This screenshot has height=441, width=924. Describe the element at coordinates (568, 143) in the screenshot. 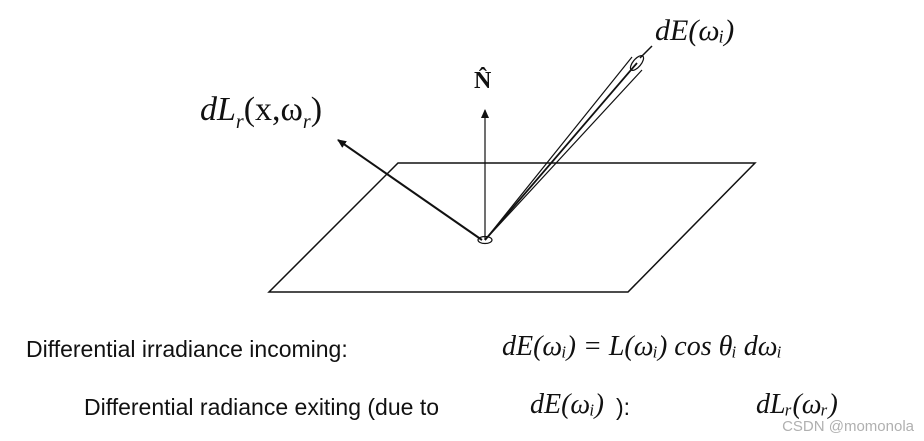

I see `incoming-cone` at that location.